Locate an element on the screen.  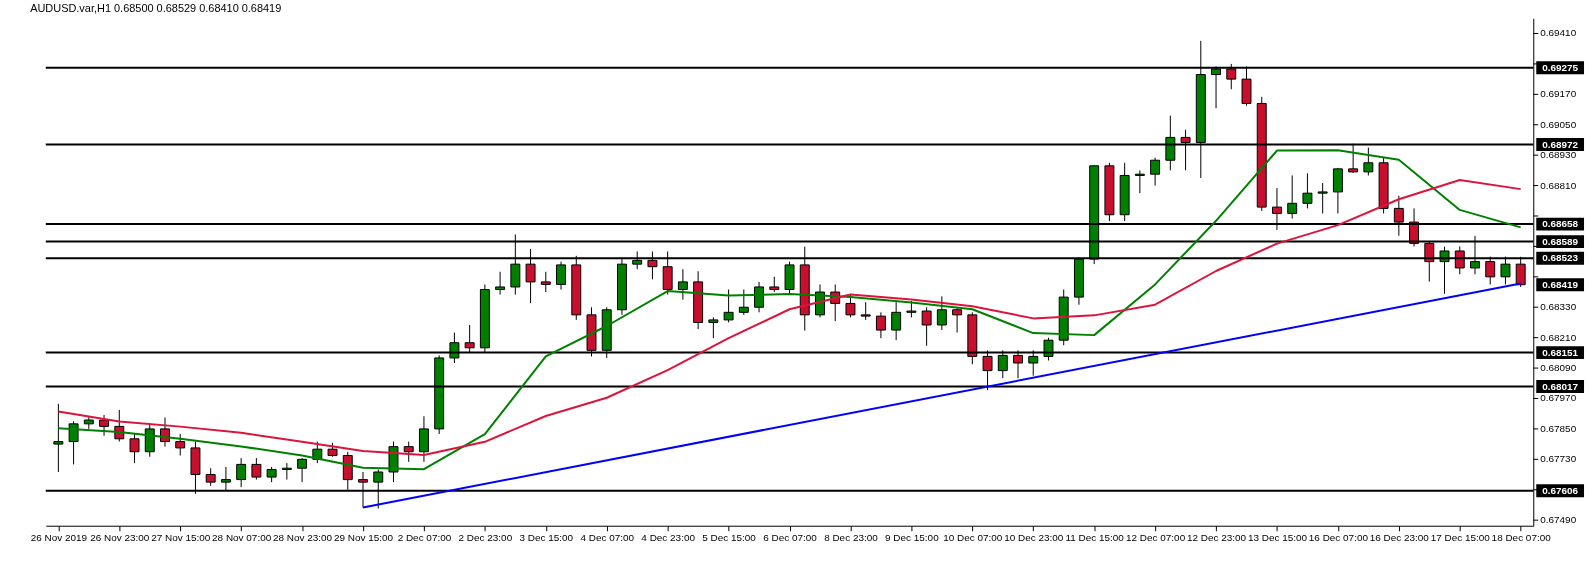
y-tick-label: 0.69410 is located at coordinates (1558, 33).